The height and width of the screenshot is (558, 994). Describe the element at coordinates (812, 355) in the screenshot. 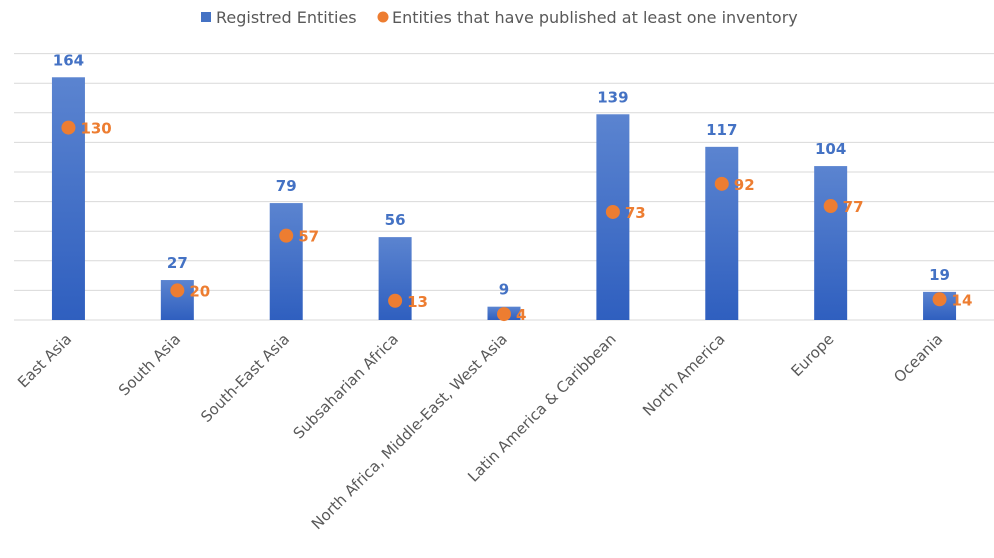

I see `category-label: Europe` at that location.